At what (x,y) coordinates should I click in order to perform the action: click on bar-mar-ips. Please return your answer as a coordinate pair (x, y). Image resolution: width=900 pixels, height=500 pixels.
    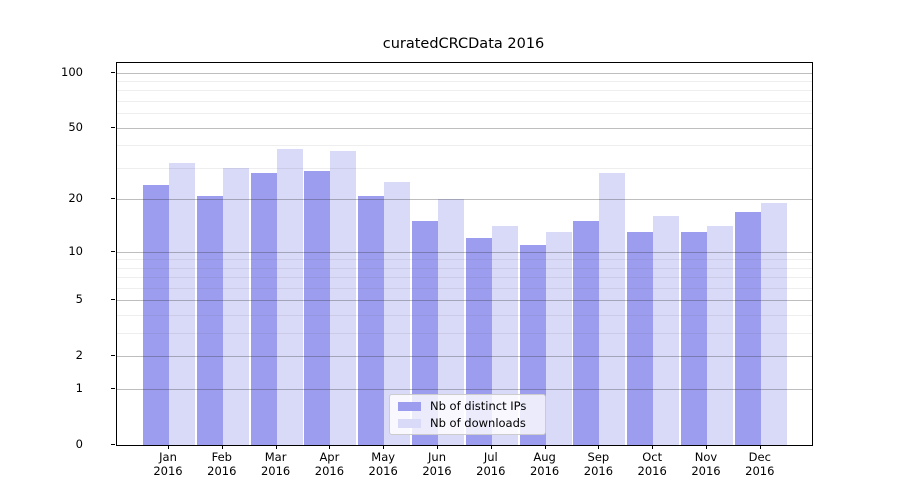
    Looking at the image, I should click on (263, 309).